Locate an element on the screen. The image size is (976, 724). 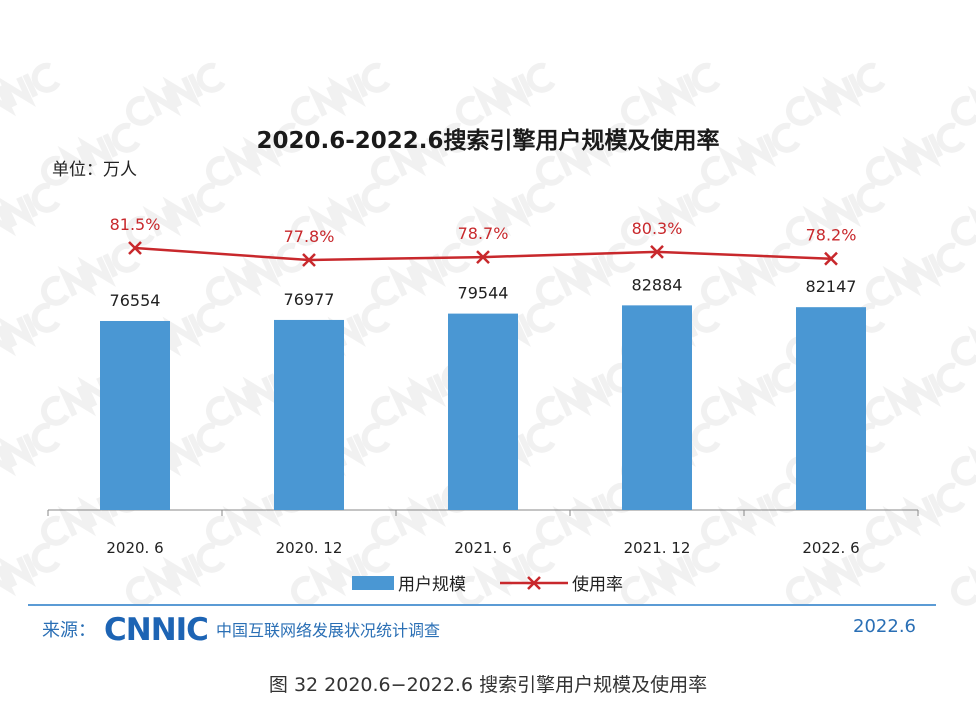
x-tick-label: 2022. 6 is located at coordinates (830, 548).